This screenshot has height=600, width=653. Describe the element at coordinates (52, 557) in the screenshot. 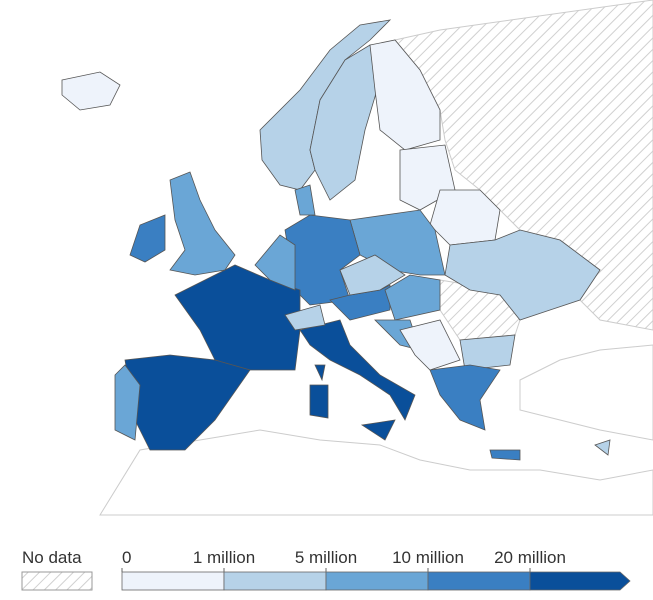

I see `no-data-label: No data` at that location.